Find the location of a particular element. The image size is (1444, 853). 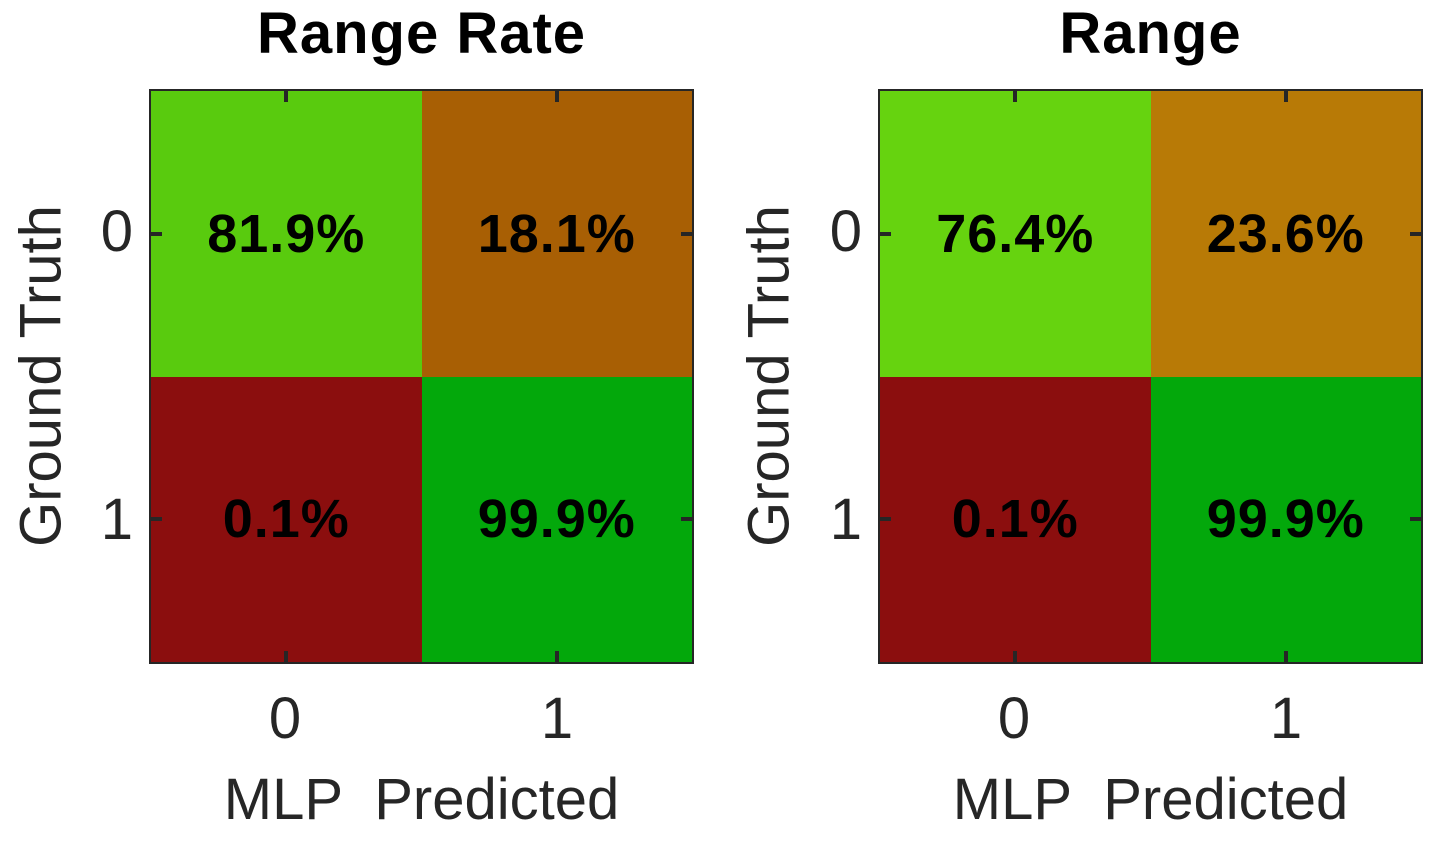

cell-value: 81.9% is located at coordinates (286, 233).